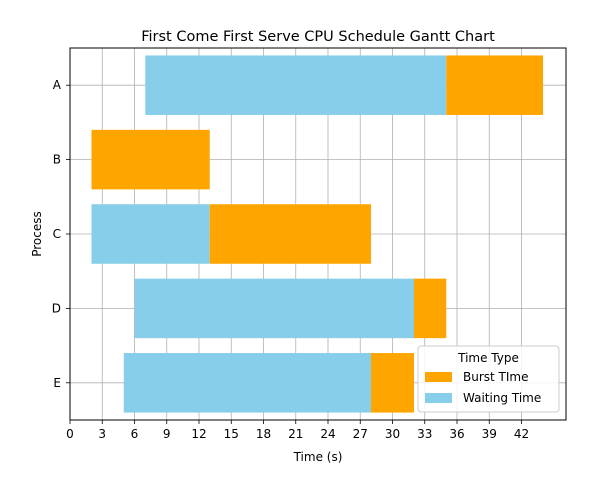 This screenshot has width=596, height=493. Describe the element at coordinates (488, 358) in the screenshot. I see `legend-title: Time Type` at that location.